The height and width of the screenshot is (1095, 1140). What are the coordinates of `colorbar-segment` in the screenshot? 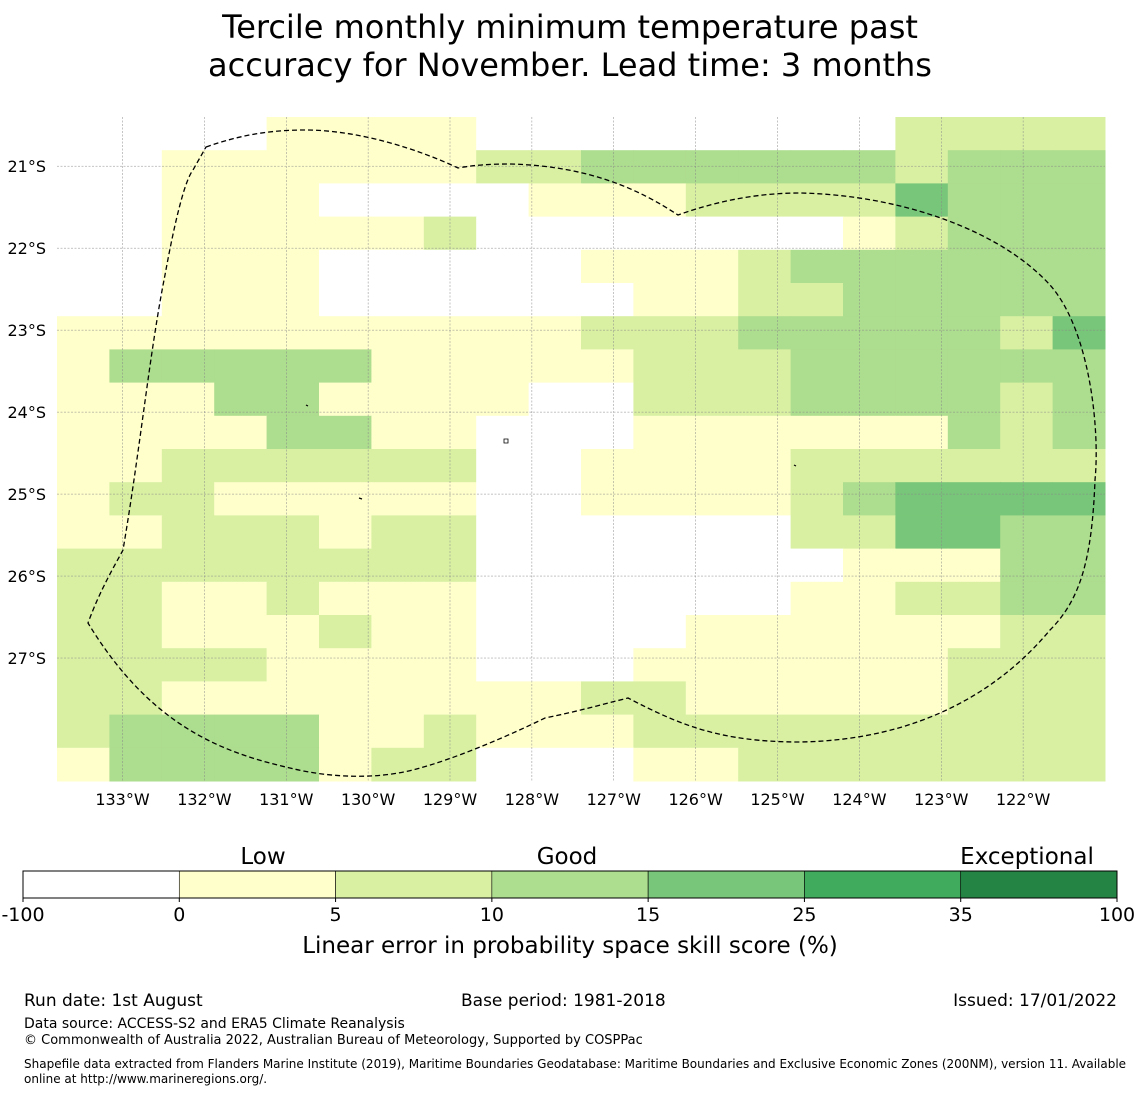 It's located at (257, 884).